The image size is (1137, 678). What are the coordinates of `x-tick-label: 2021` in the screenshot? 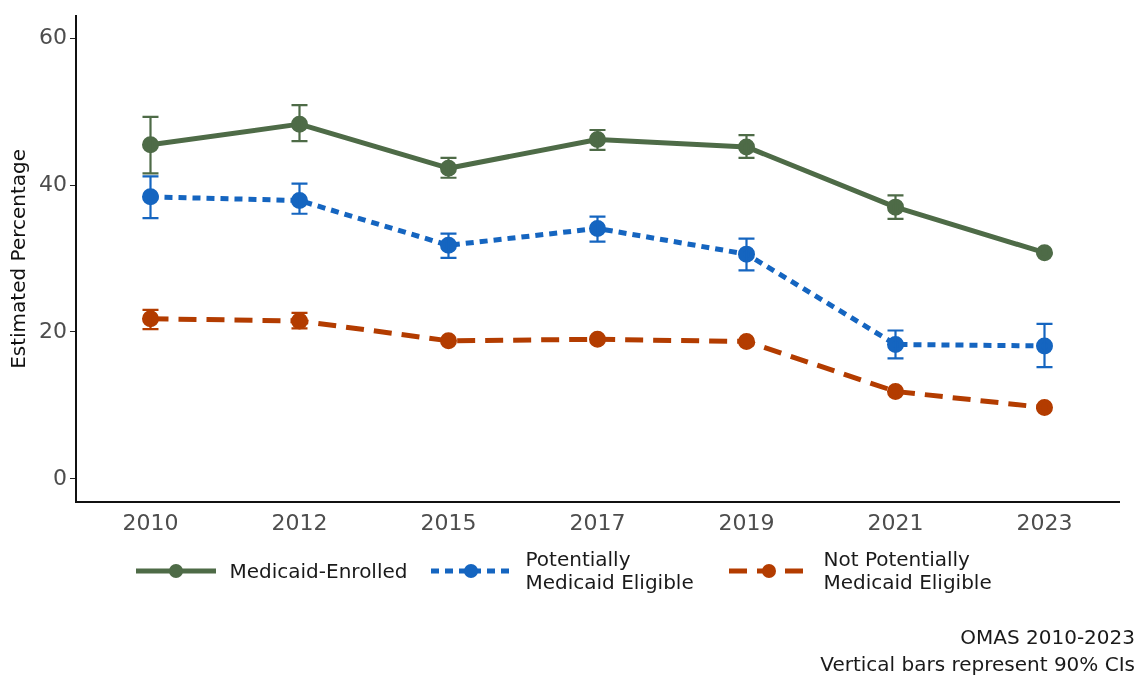 It's located at (895, 522).